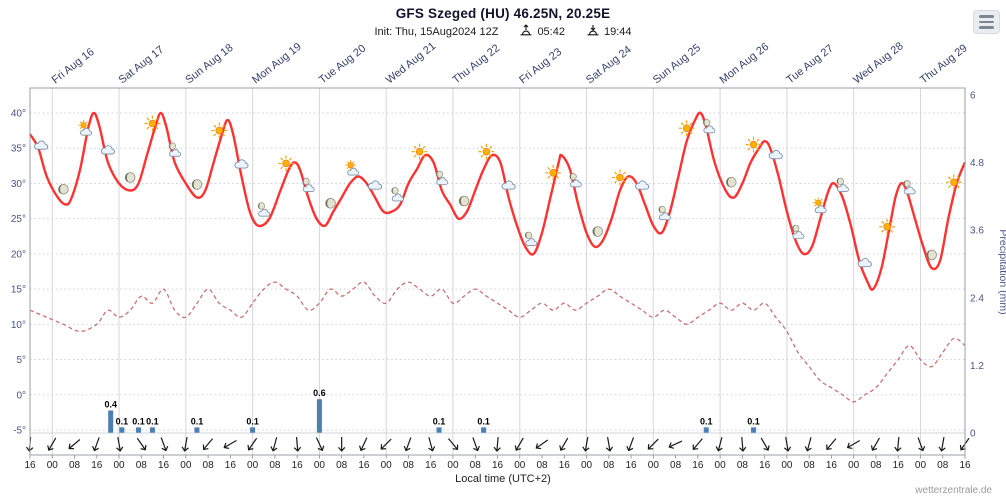  I want to click on temp-axis-label: 25°, so click(18, 219).